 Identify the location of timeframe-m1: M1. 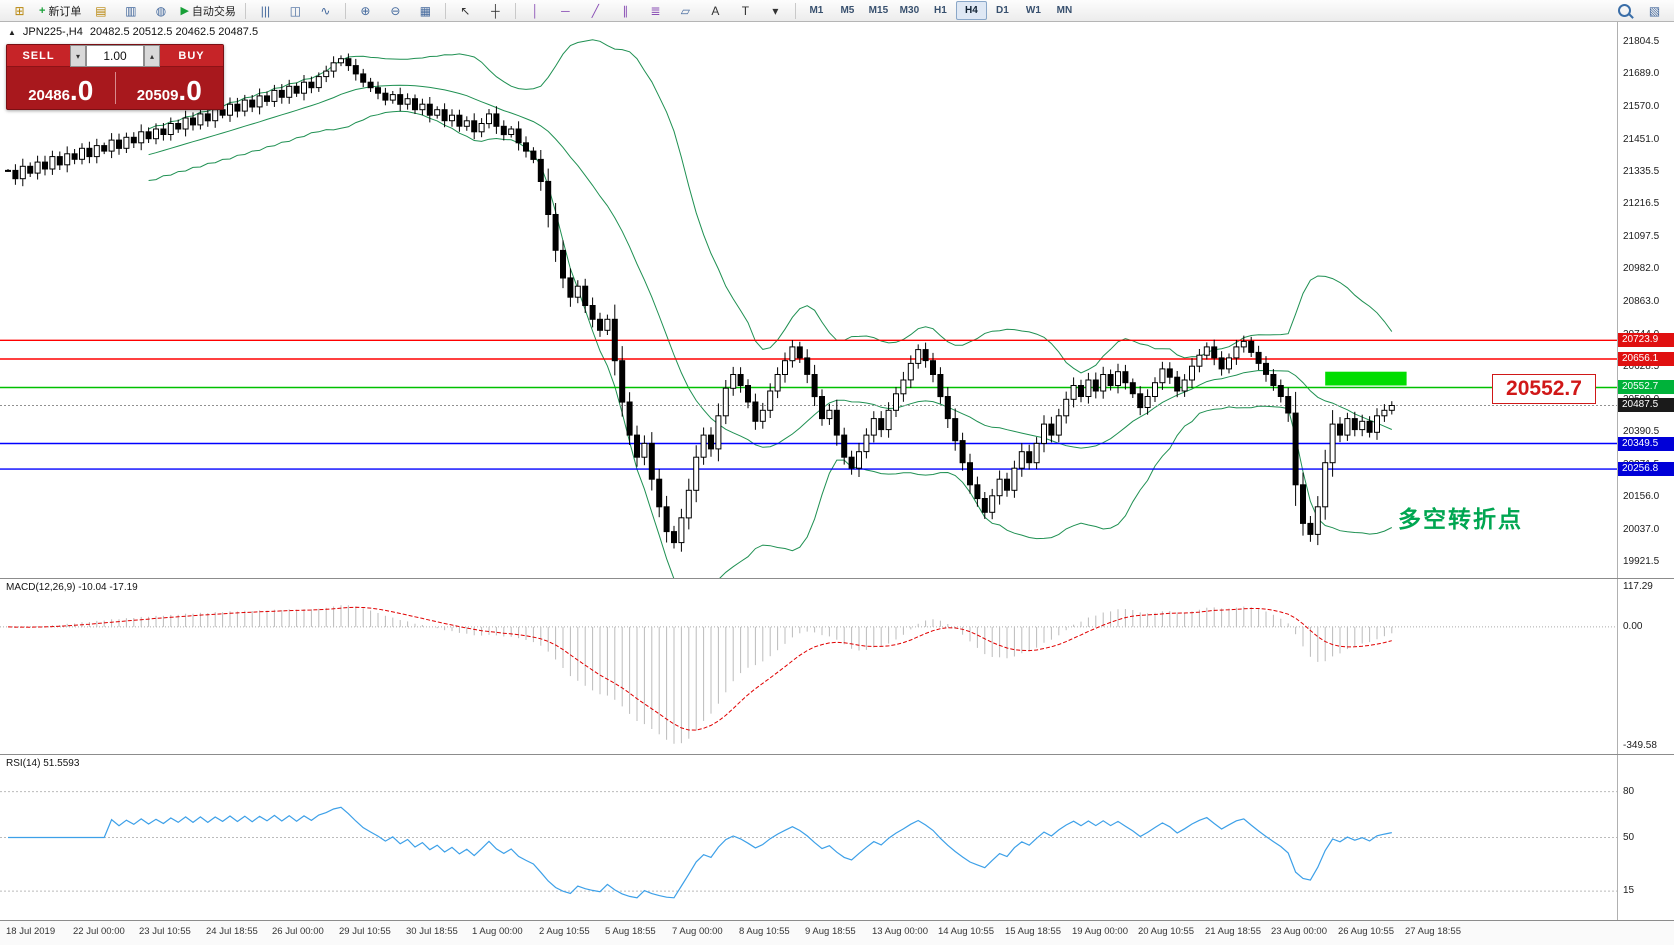
(816, 10).